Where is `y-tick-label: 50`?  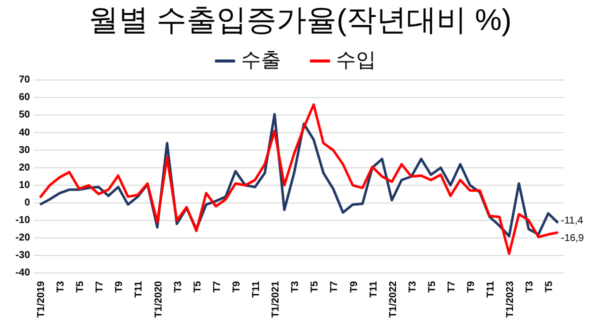 y-tick-label: 50 is located at coordinates (24, 115).